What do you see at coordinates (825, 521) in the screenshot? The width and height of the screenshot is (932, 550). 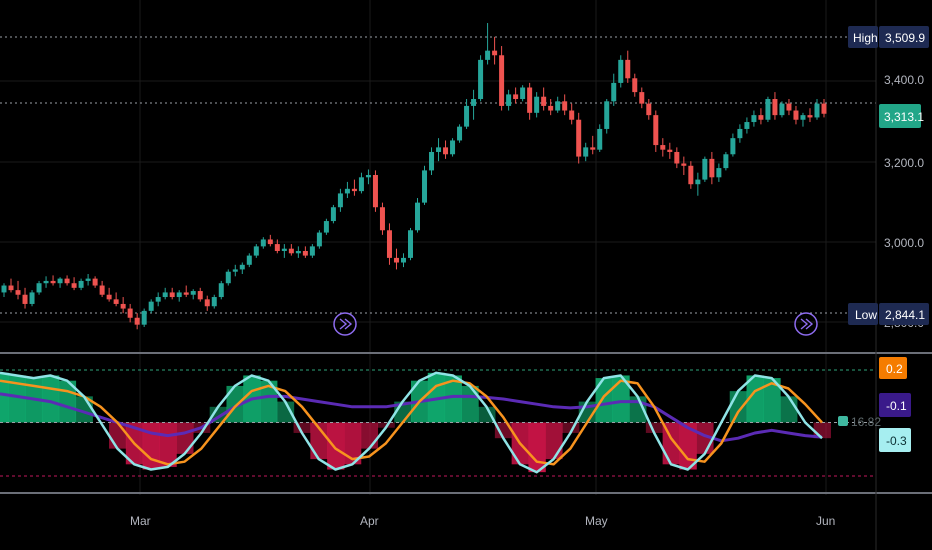 I see `time-tick-label: Jun` at bounding box center [825, 521].